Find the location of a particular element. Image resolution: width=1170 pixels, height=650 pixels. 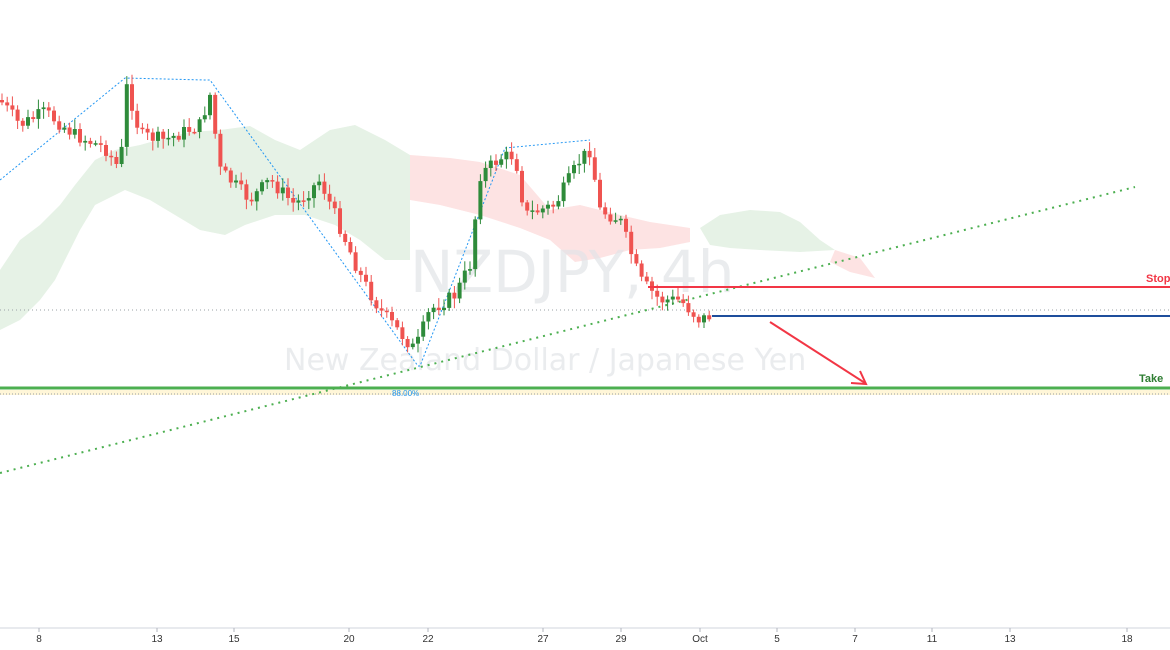

stop-label: Stop is located at coordinates (1158, 279).